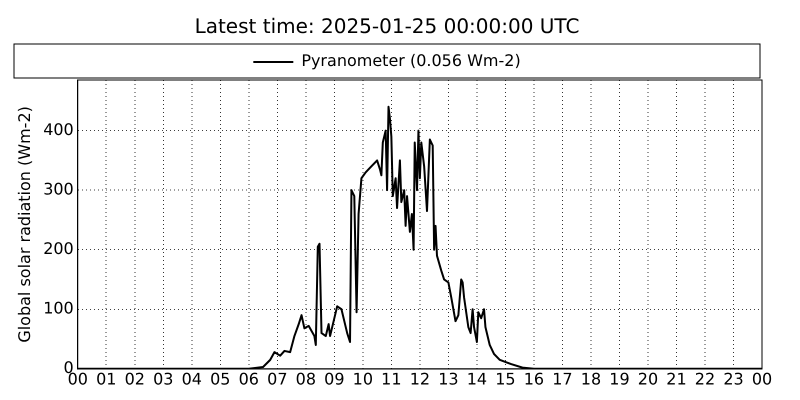 Image resolution: width=800 pixels, height=400 pixels. Describe the element at coordinates (411, 60) in the screenshot. I see `legend-label: Pyranometer (0.056 Wm-2)` at that location.